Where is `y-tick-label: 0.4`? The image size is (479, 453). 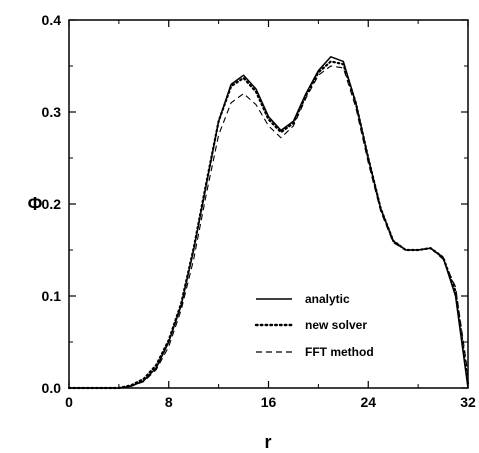 y-tick-label: 0.4 is located at coordinates (52, 20).